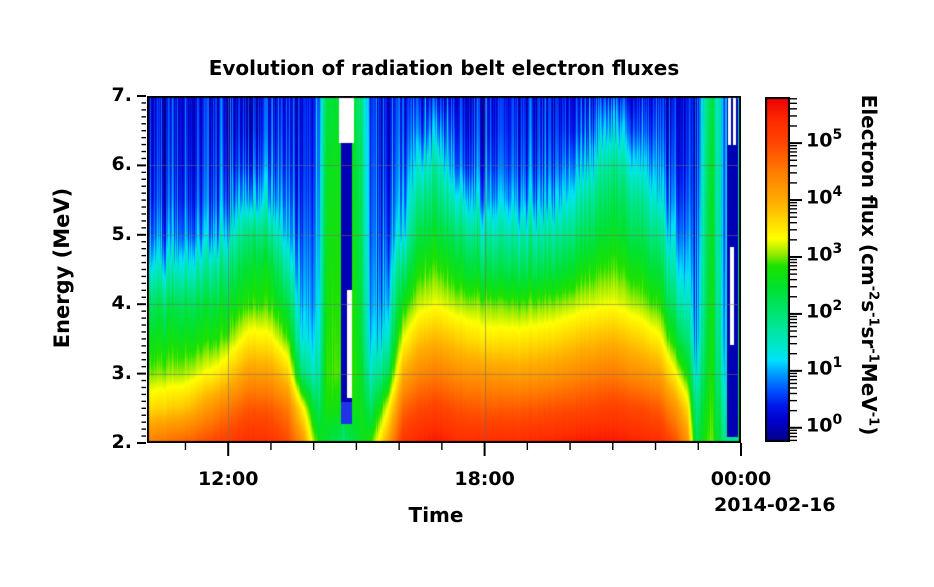  What do you see at coordinates (869, 265) in the screenshot?
I see `colorbar-title: Electron flux (cm-2s-1sr-1MeV-1)` at bounding box center [869, 265].